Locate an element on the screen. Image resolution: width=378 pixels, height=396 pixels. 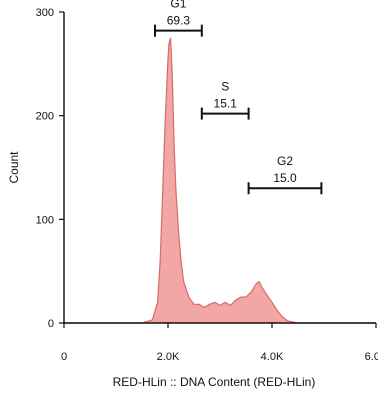
gate-name-label: G2 is located at coordinates (285, 161).